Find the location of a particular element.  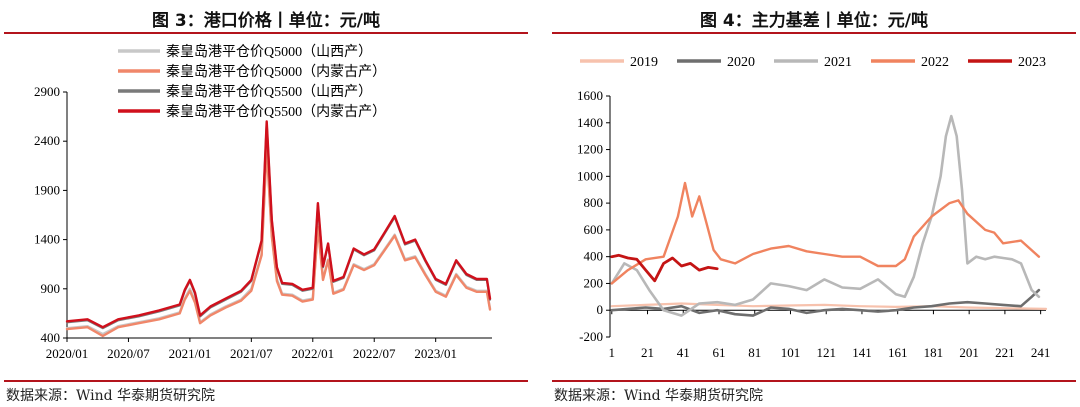

x-tick-label: 81 is located at coordinates (754, 352).